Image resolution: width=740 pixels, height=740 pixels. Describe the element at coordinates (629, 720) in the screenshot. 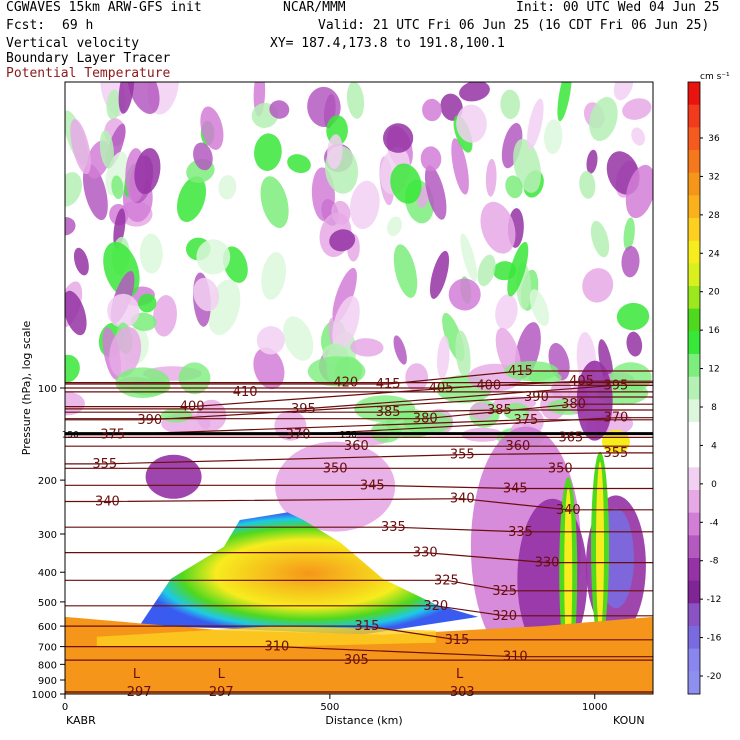

I see `right-station-label: KOUN` at that location.